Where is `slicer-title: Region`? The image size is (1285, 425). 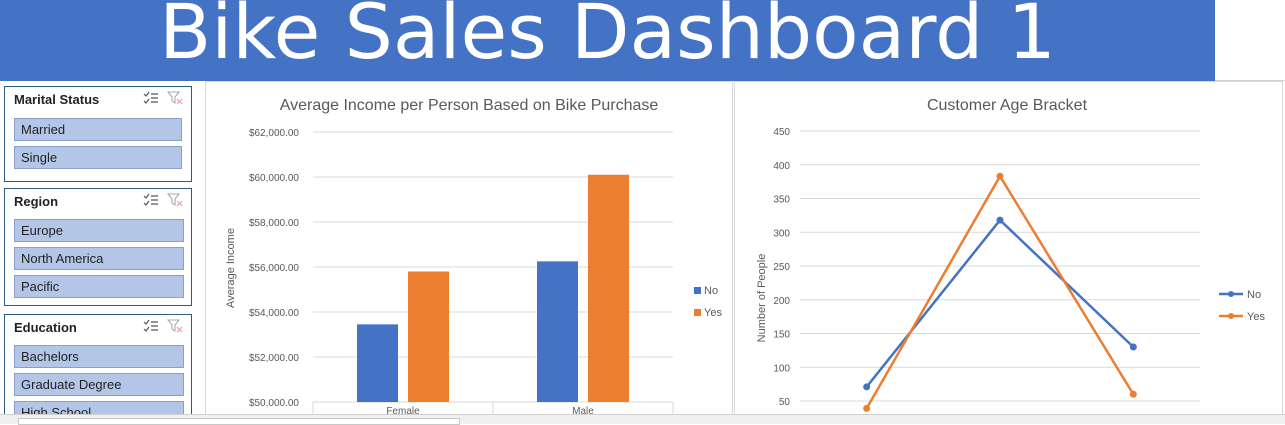 slicer-title: Region is located at coordinates (36, 201).